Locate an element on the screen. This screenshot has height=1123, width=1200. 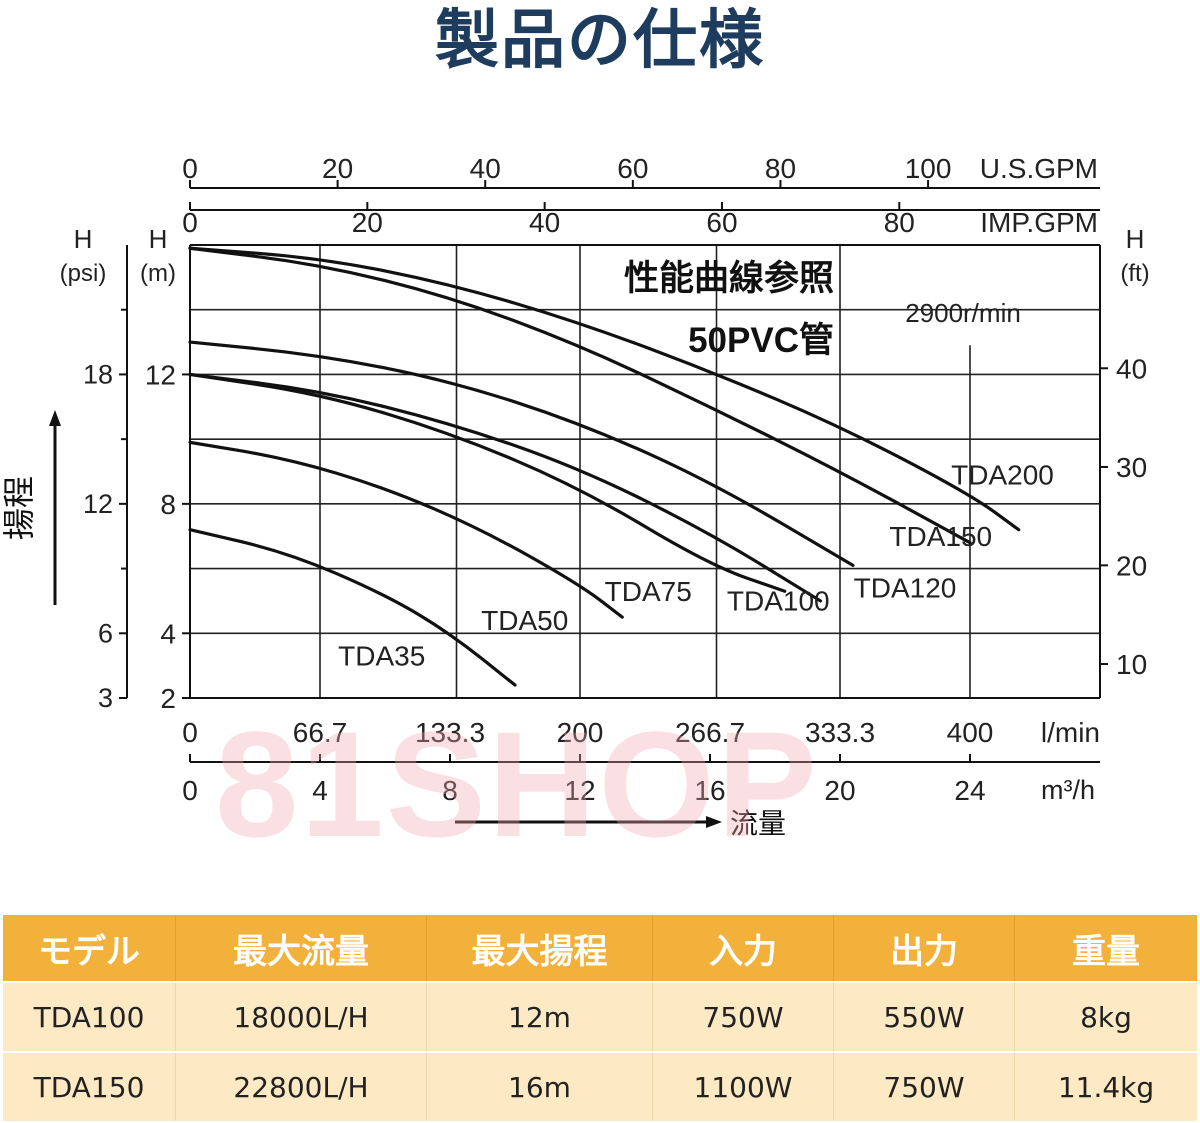
table-cell: 8kg is located at coordinates (1105, 1016).